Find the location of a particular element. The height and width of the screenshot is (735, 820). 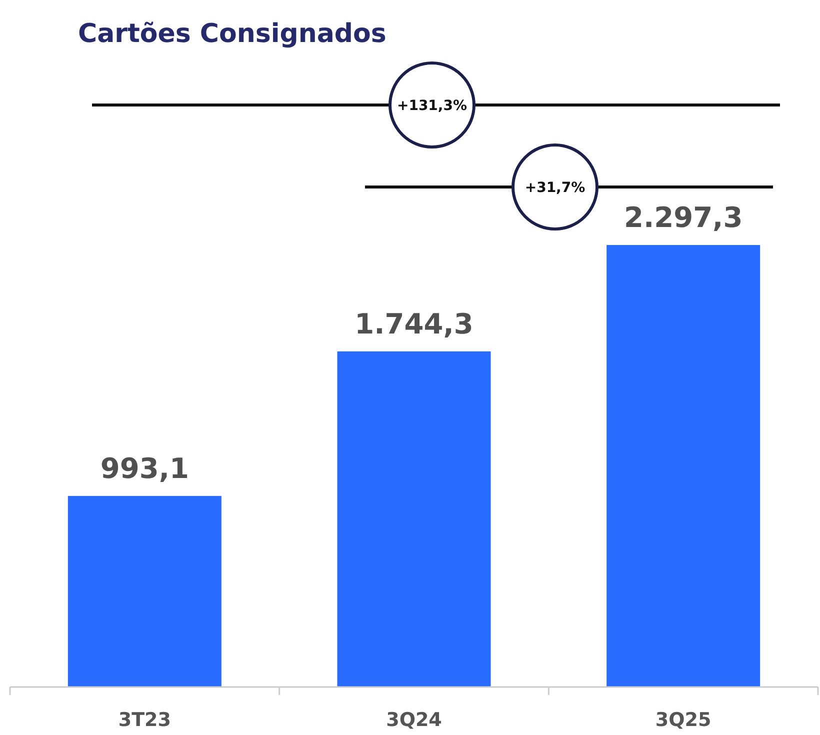

x-tick-label: 3Q24 is located at coordinates (414, 720).